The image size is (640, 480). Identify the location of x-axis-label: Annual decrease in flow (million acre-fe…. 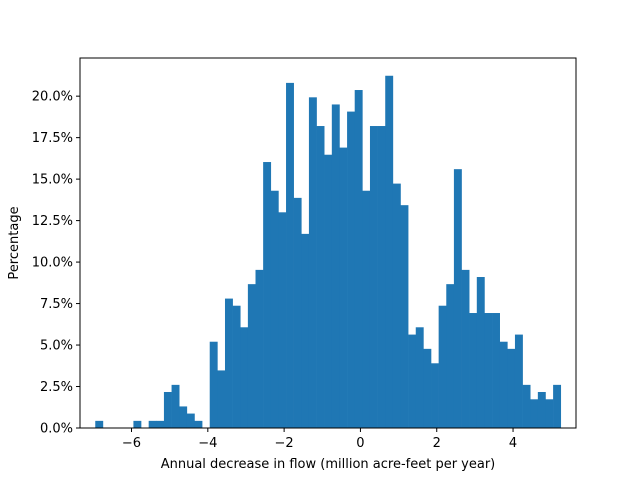
(328, 464).